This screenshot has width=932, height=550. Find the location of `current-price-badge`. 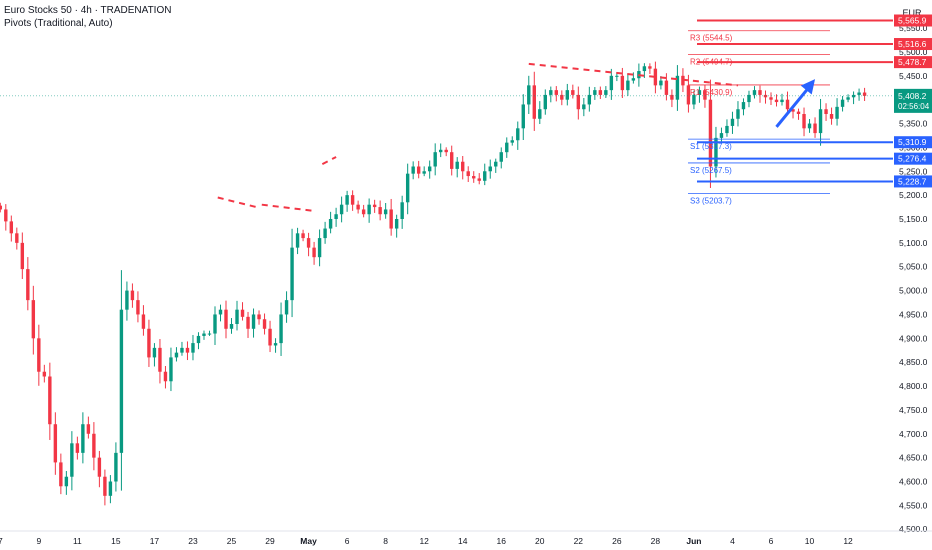

current-price-badge is located at coordinates (913, 100).